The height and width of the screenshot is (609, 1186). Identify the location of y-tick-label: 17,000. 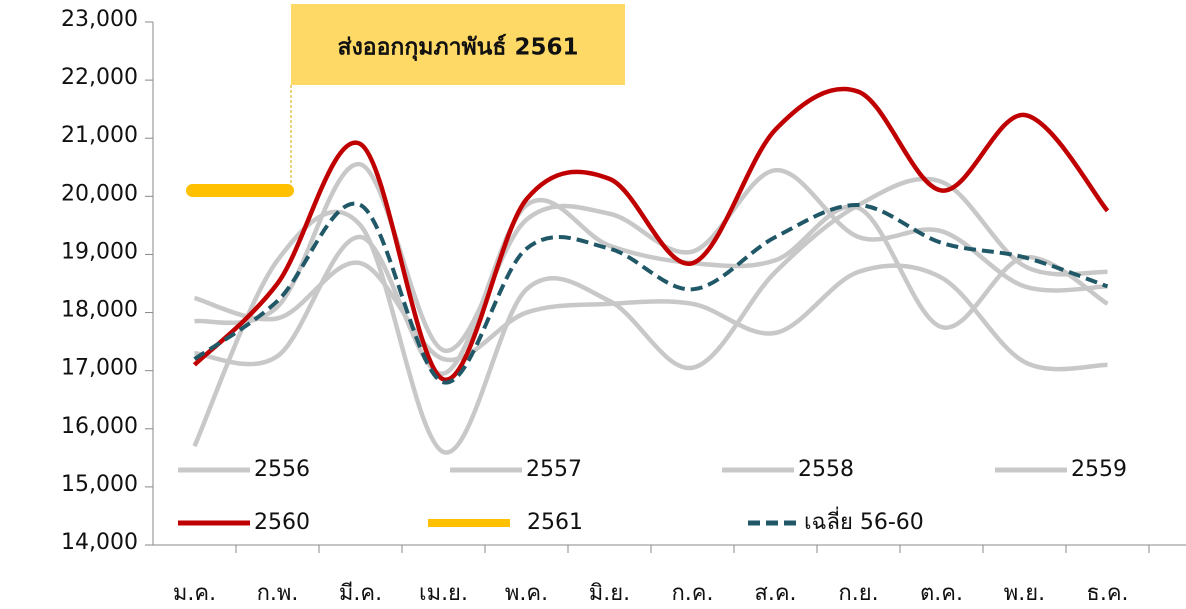
(99, 368).